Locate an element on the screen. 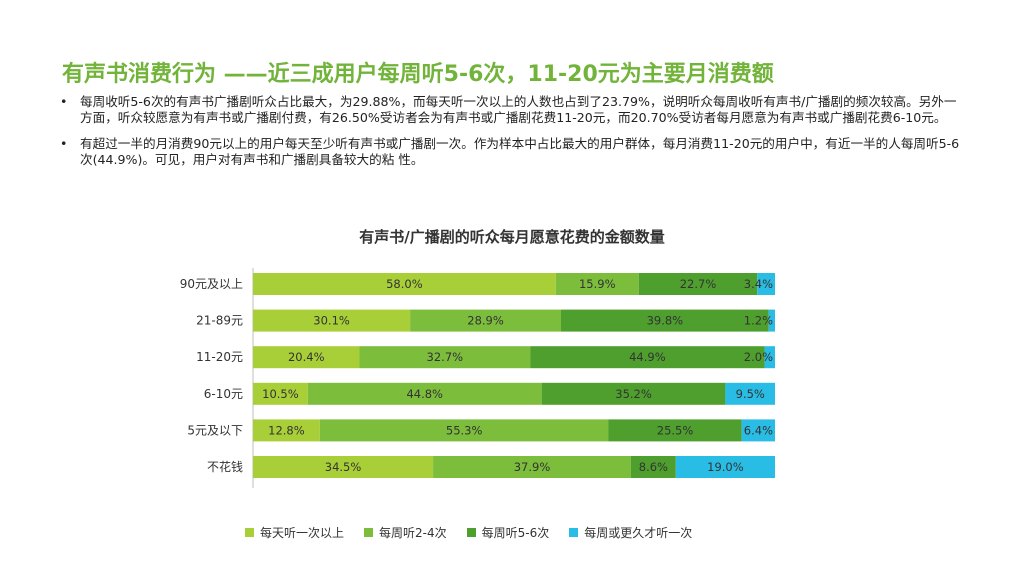  legend-item: 每周听2-4次 is located at coordinates (405, 532).